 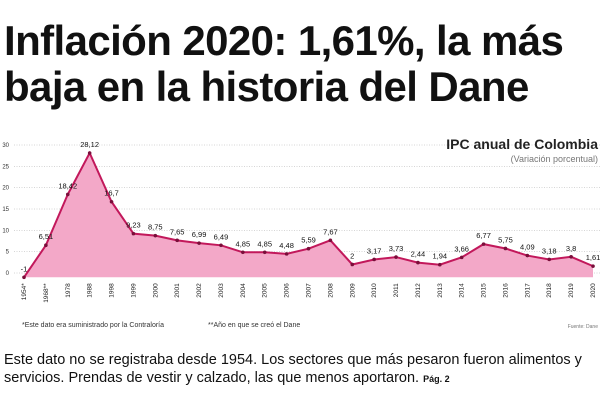 What do you see at coordinates (67, 185) in the screenshot?
I see `data-label: 18,42` at bounding box center [67, 185].